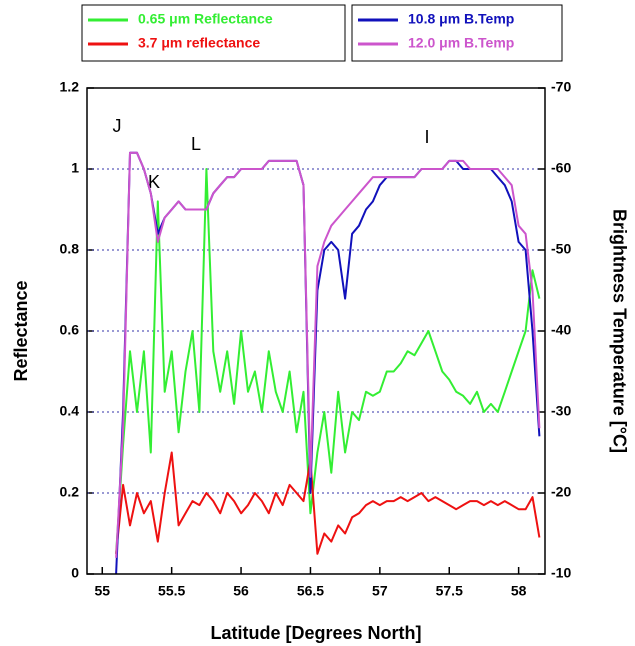 The width and height of the screenshot is (635, 646). I want to click on series-line, so click(328, 503).